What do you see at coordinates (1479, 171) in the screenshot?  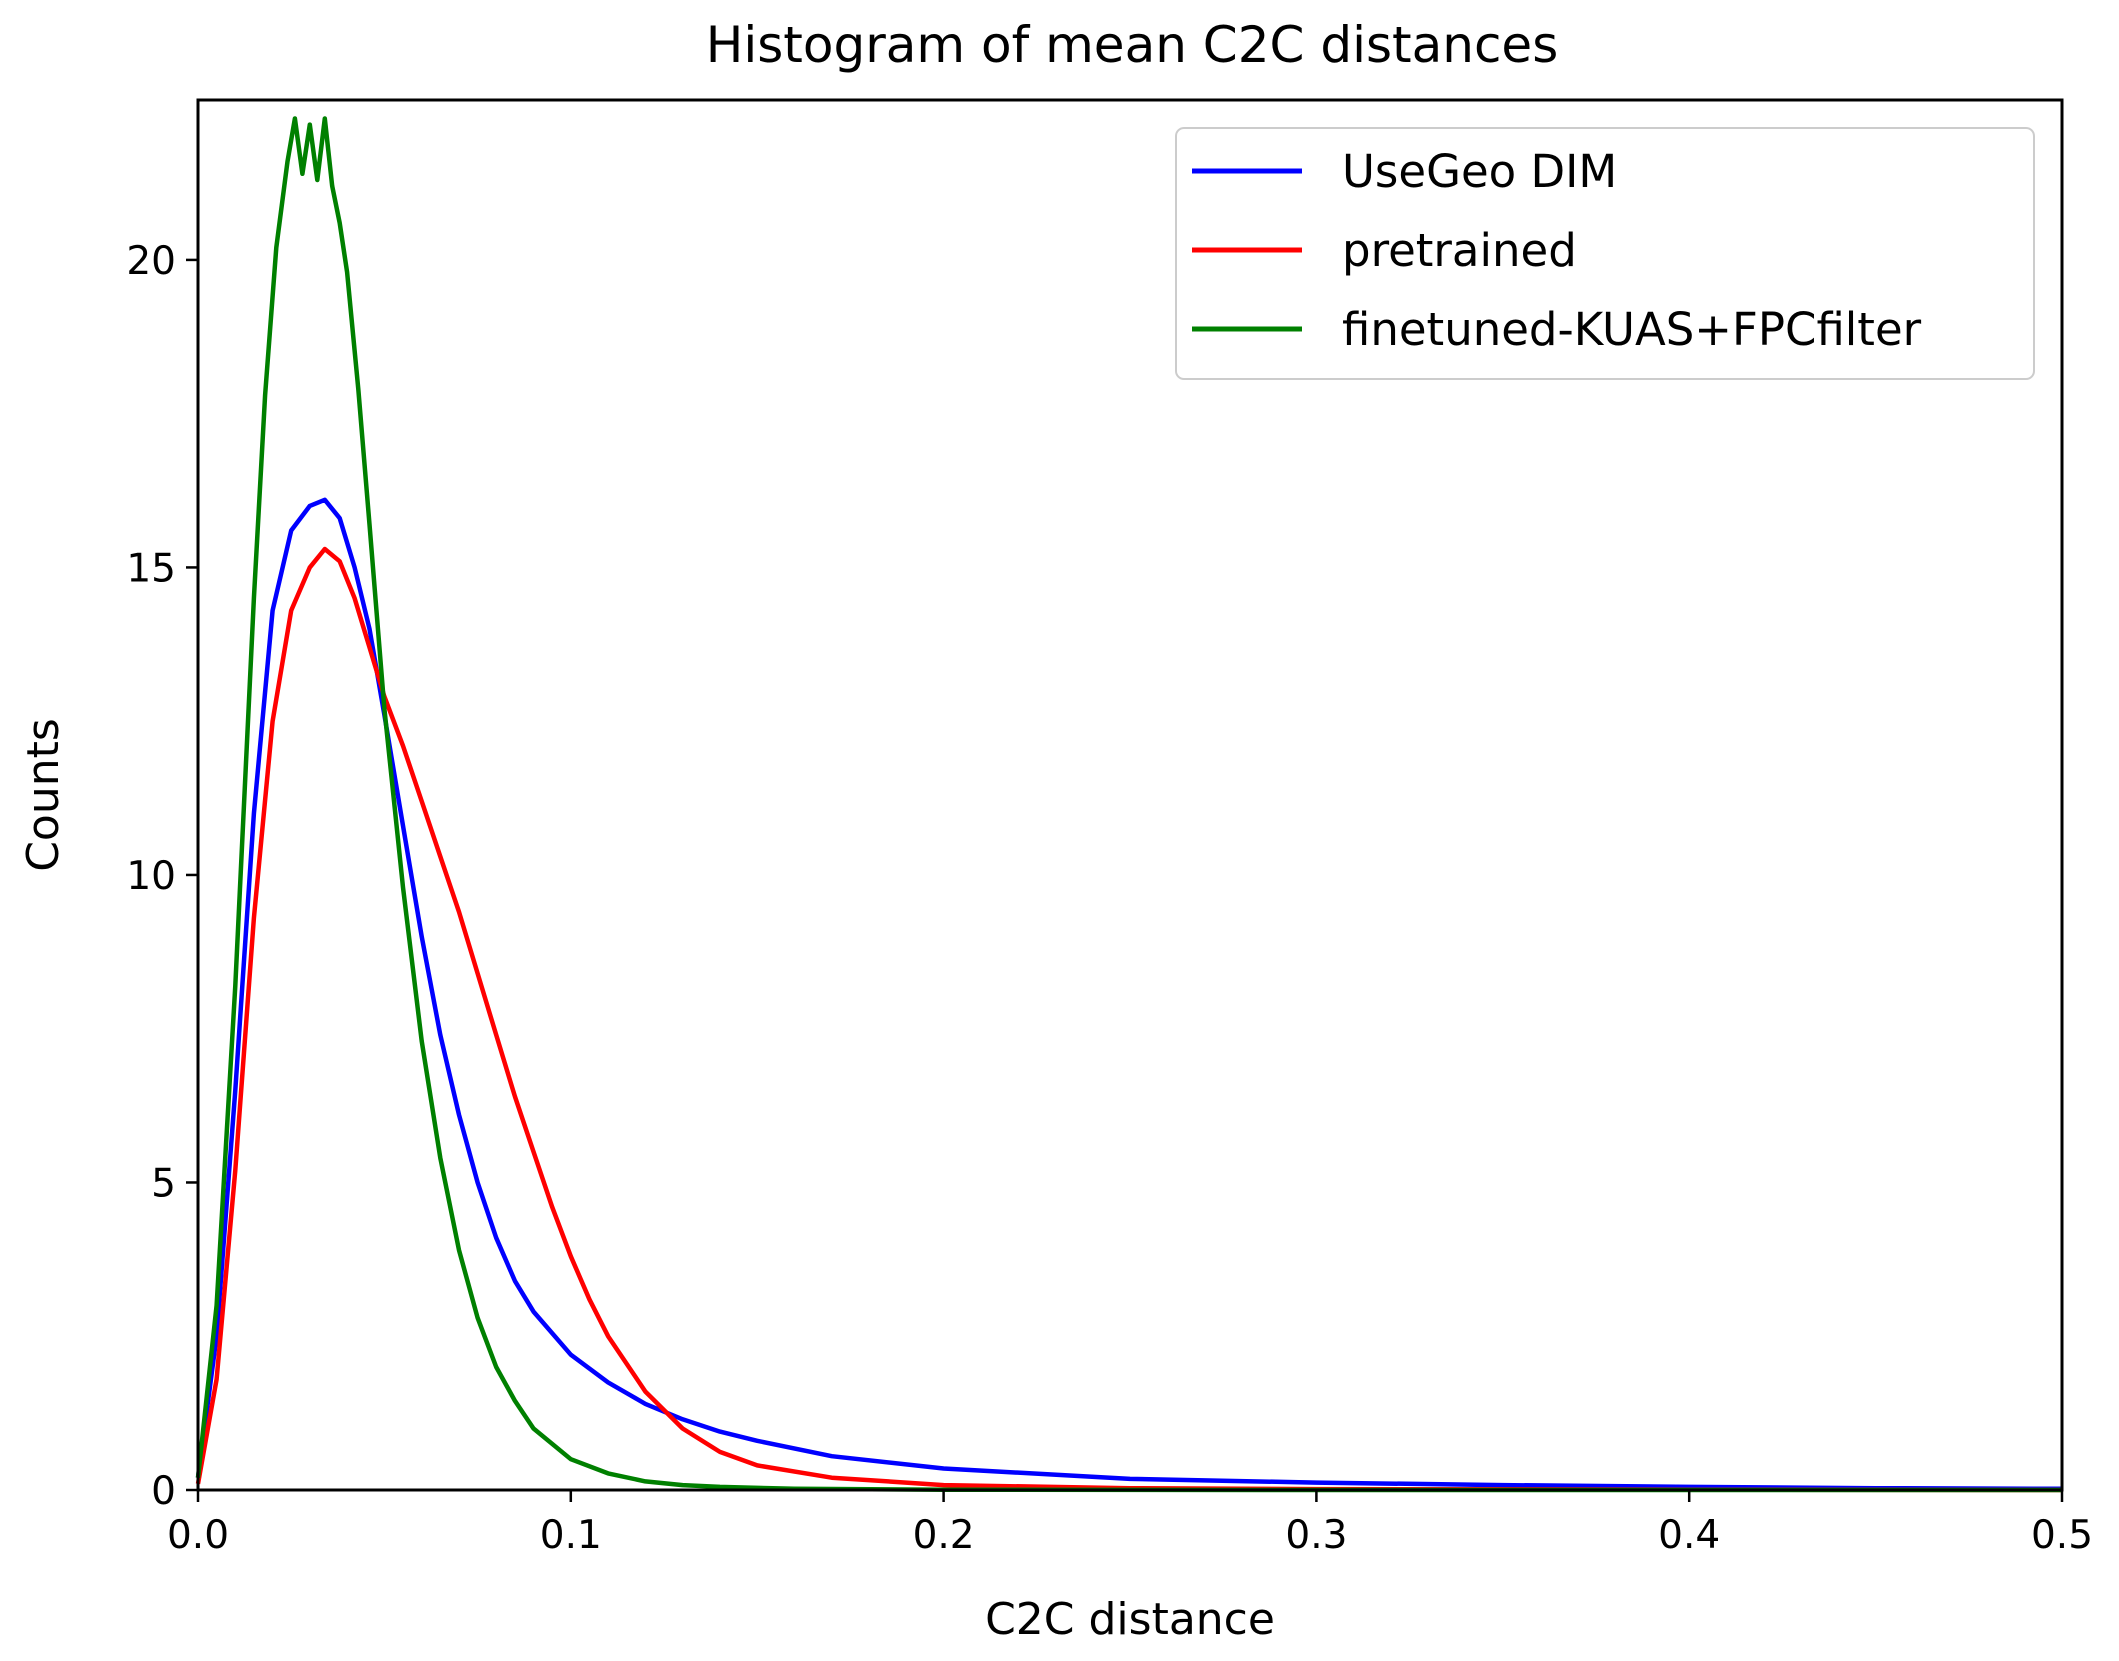 I see `legend-label-0: UseGeo DIM` at bounding box center [1479, 171].